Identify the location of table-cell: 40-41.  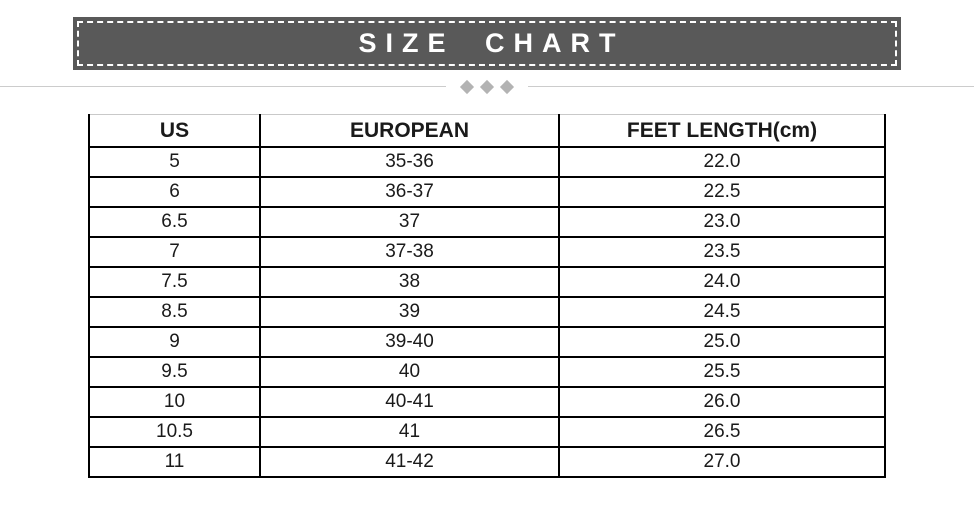
(409, 402).